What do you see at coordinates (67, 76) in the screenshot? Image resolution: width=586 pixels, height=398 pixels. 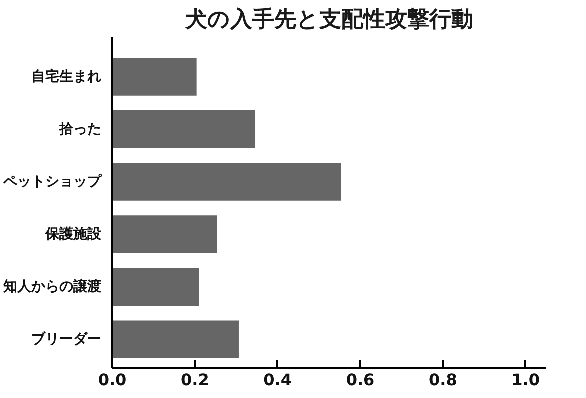 I see `y-tick-label: 自宅生まれ` at bounding box center [67, 76].